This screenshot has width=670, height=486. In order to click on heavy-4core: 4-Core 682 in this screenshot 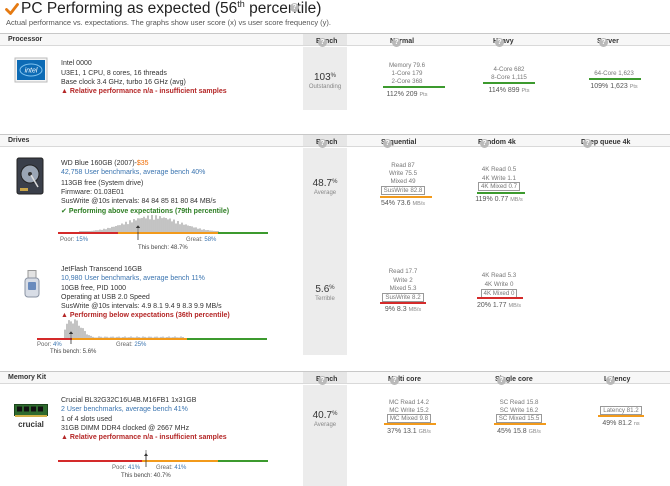, I will do `click(509, 69)`.